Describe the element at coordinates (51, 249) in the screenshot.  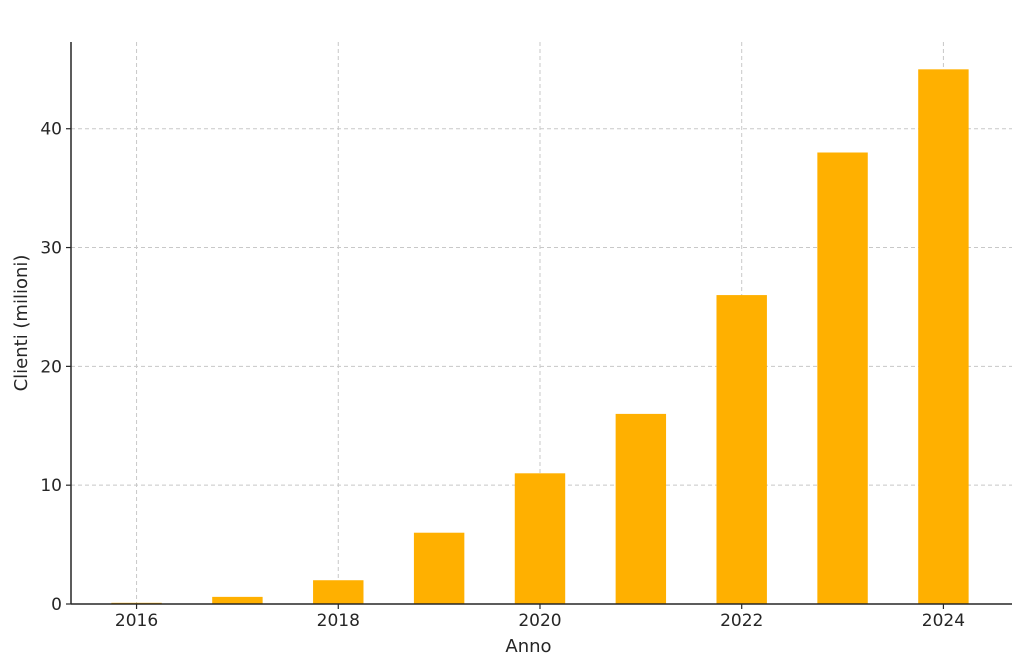
I see `y-tick-label: 30` at that location.